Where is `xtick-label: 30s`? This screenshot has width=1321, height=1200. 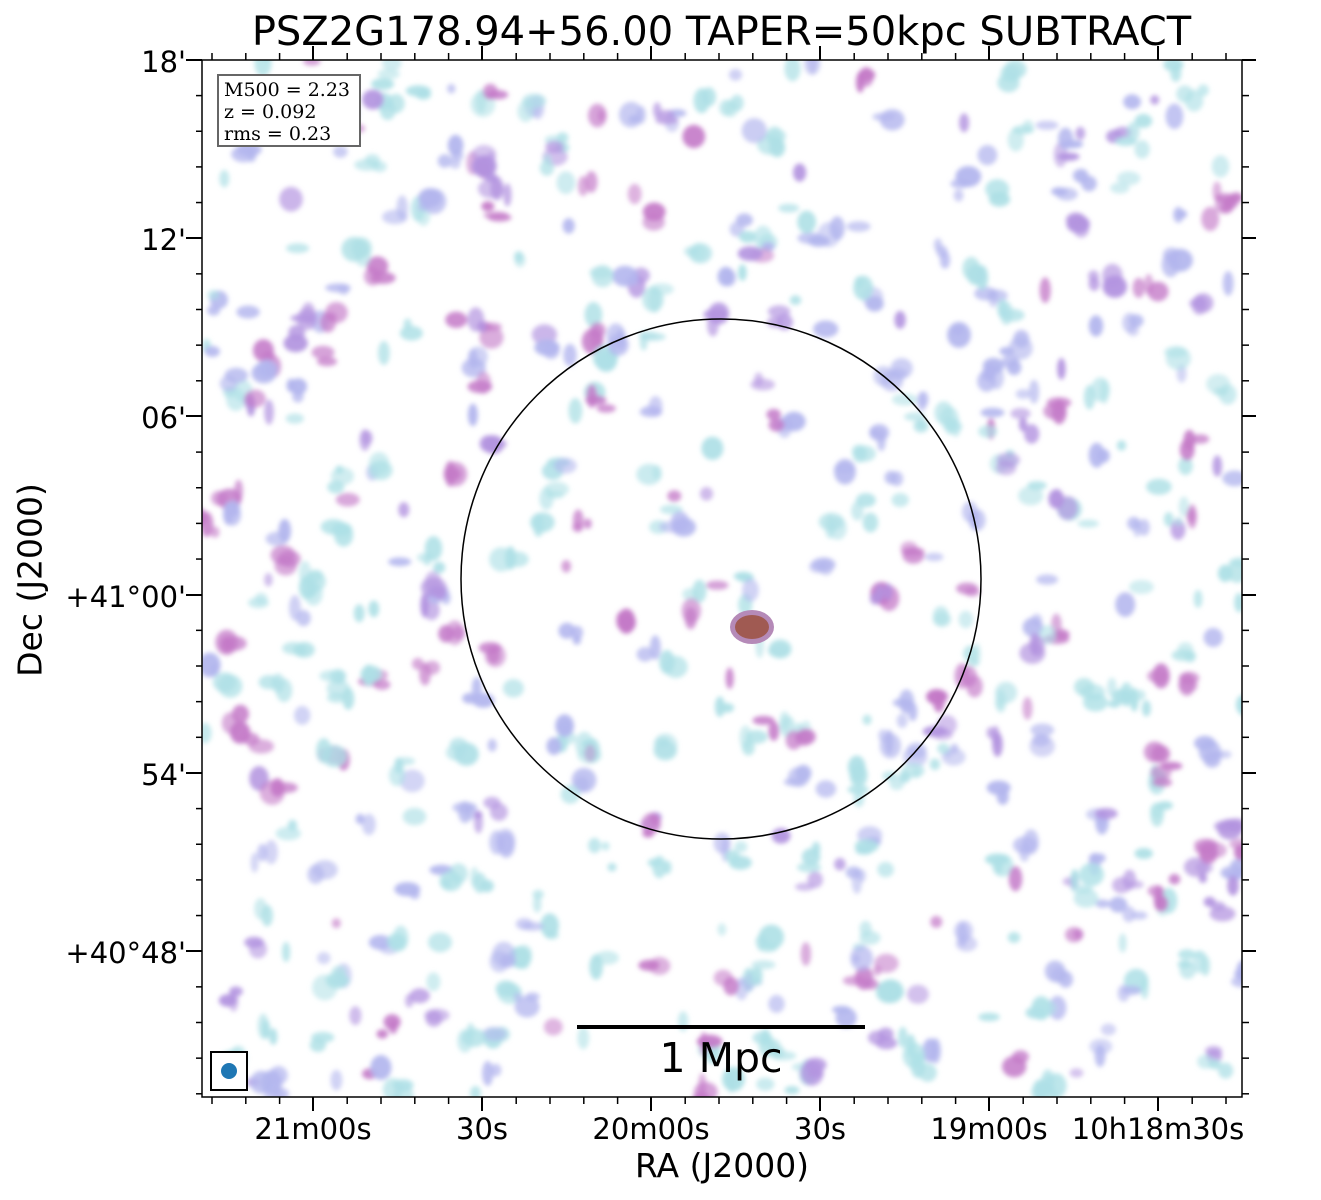
xtick-label: 30s is located at coordinates (820, 1129).